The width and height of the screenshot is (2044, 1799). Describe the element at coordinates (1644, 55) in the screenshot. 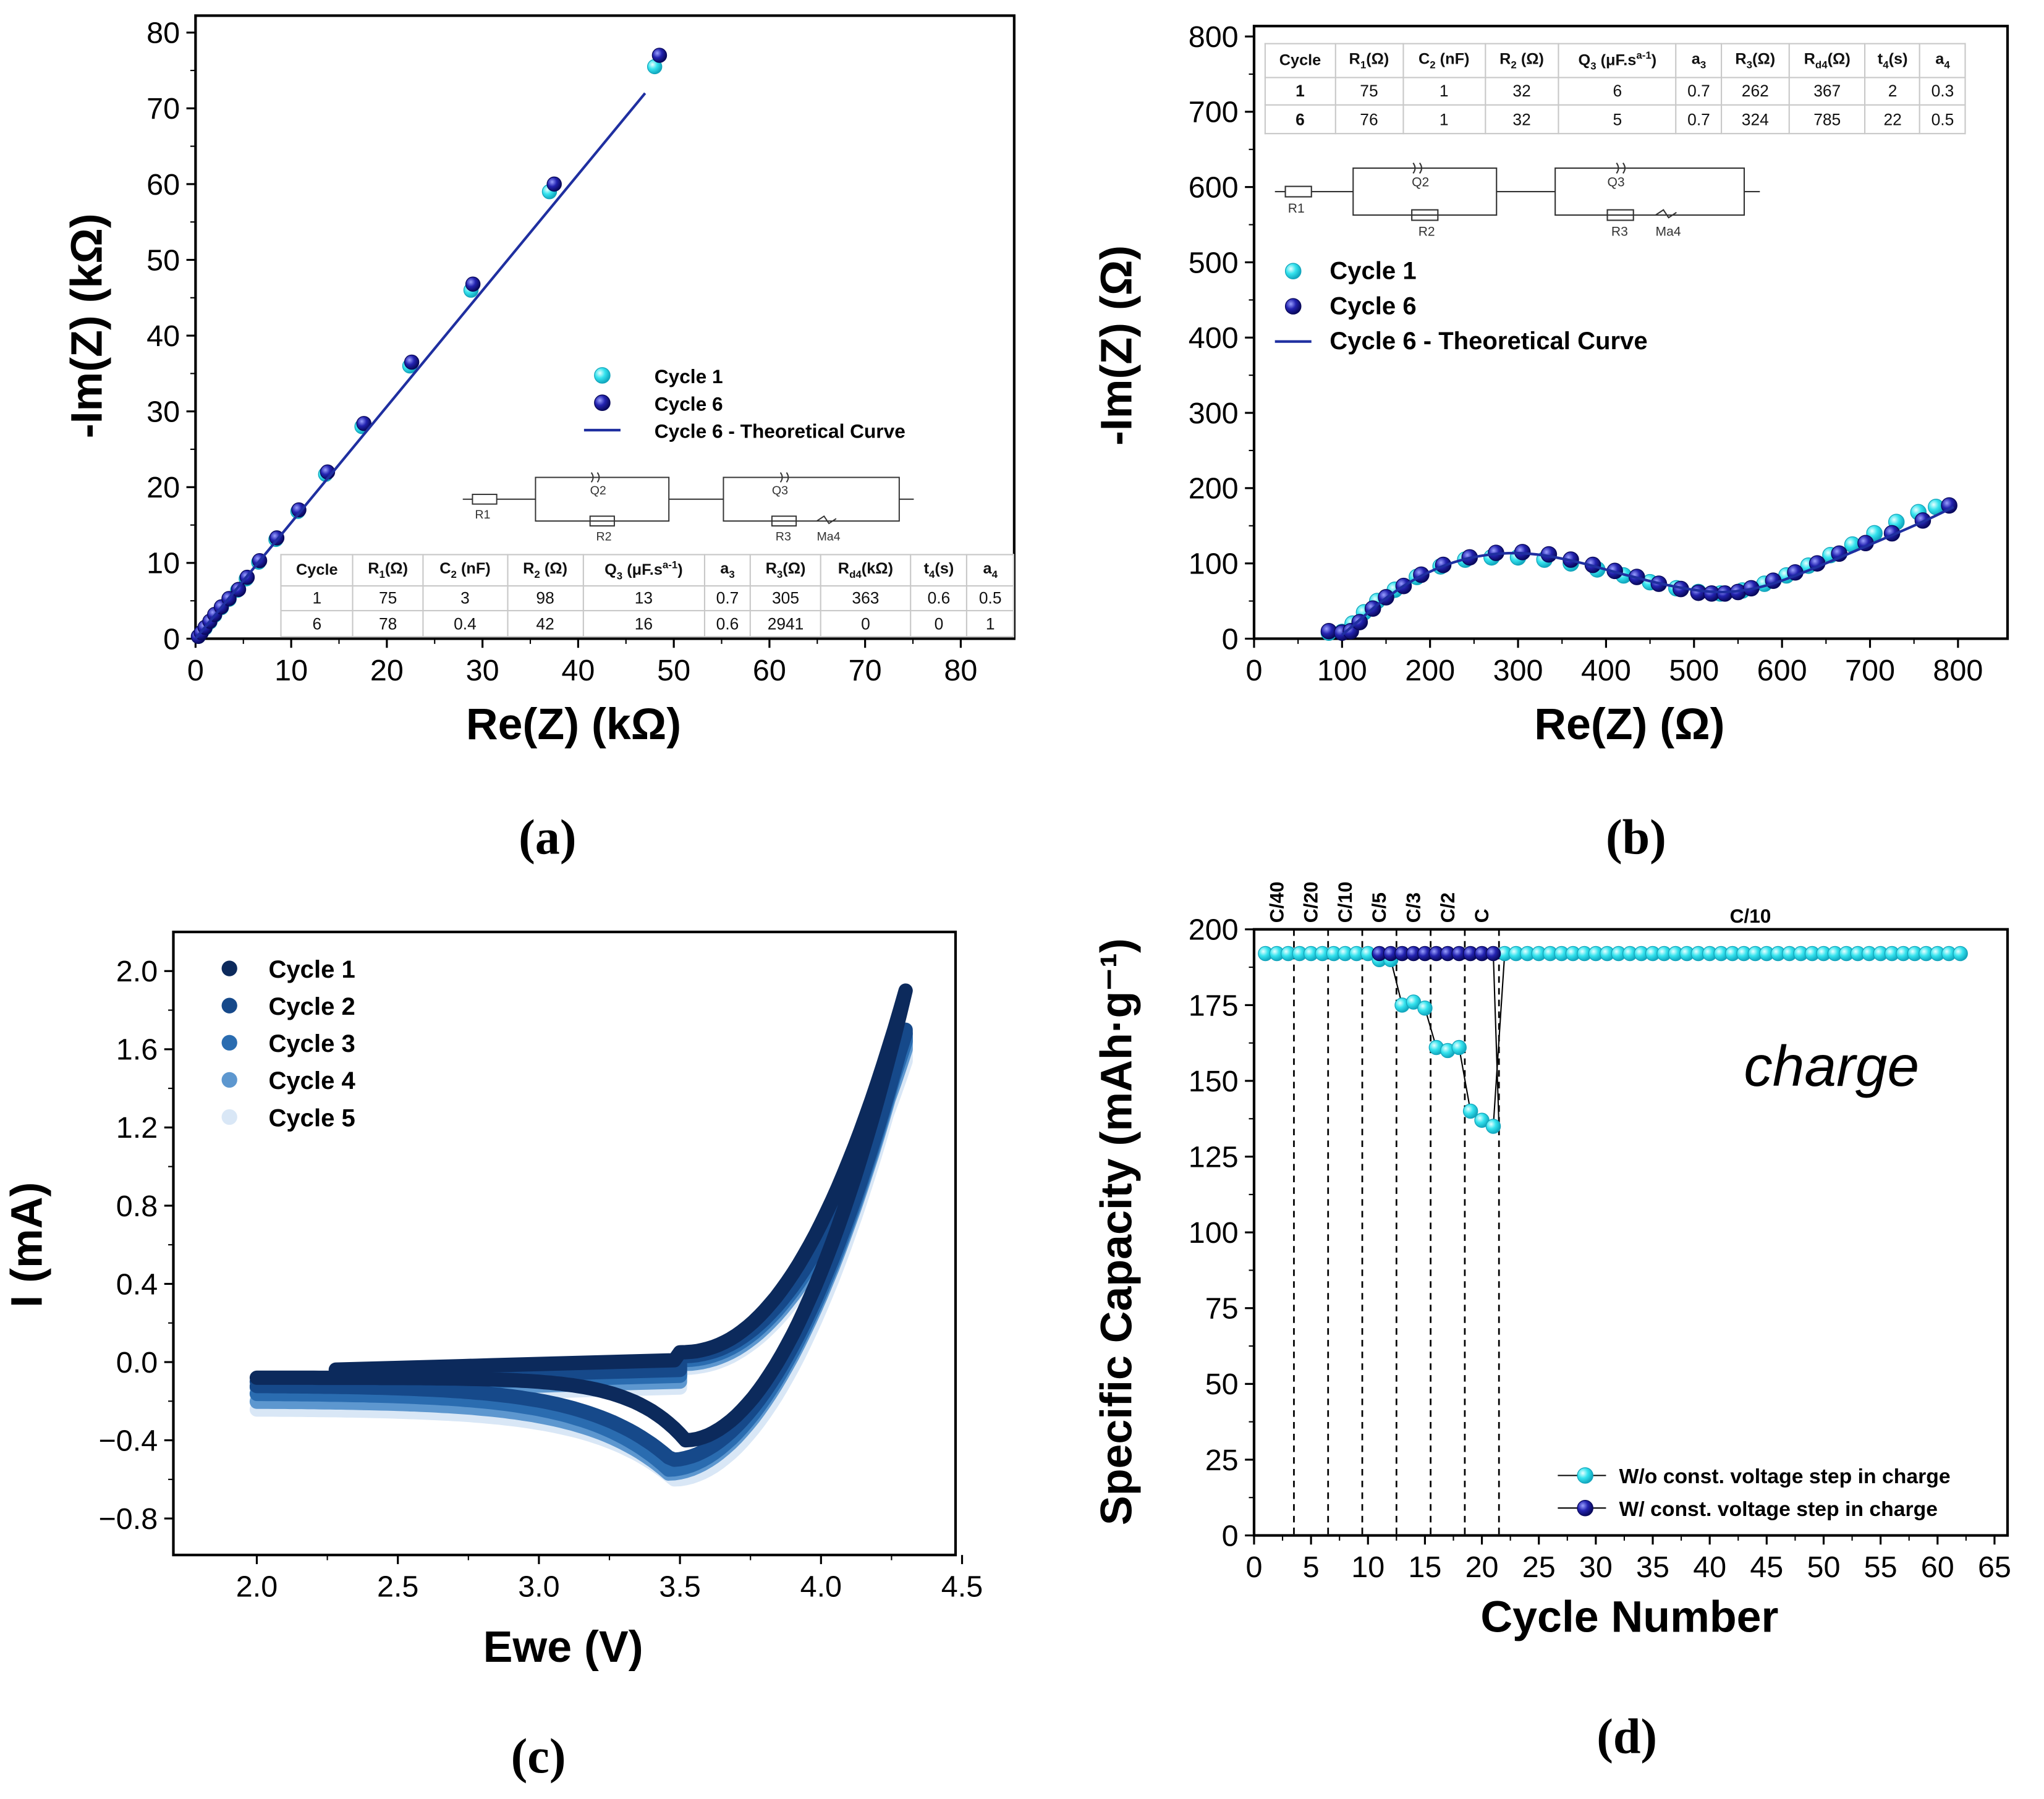

I see `header-text-part: a-1` at that location.